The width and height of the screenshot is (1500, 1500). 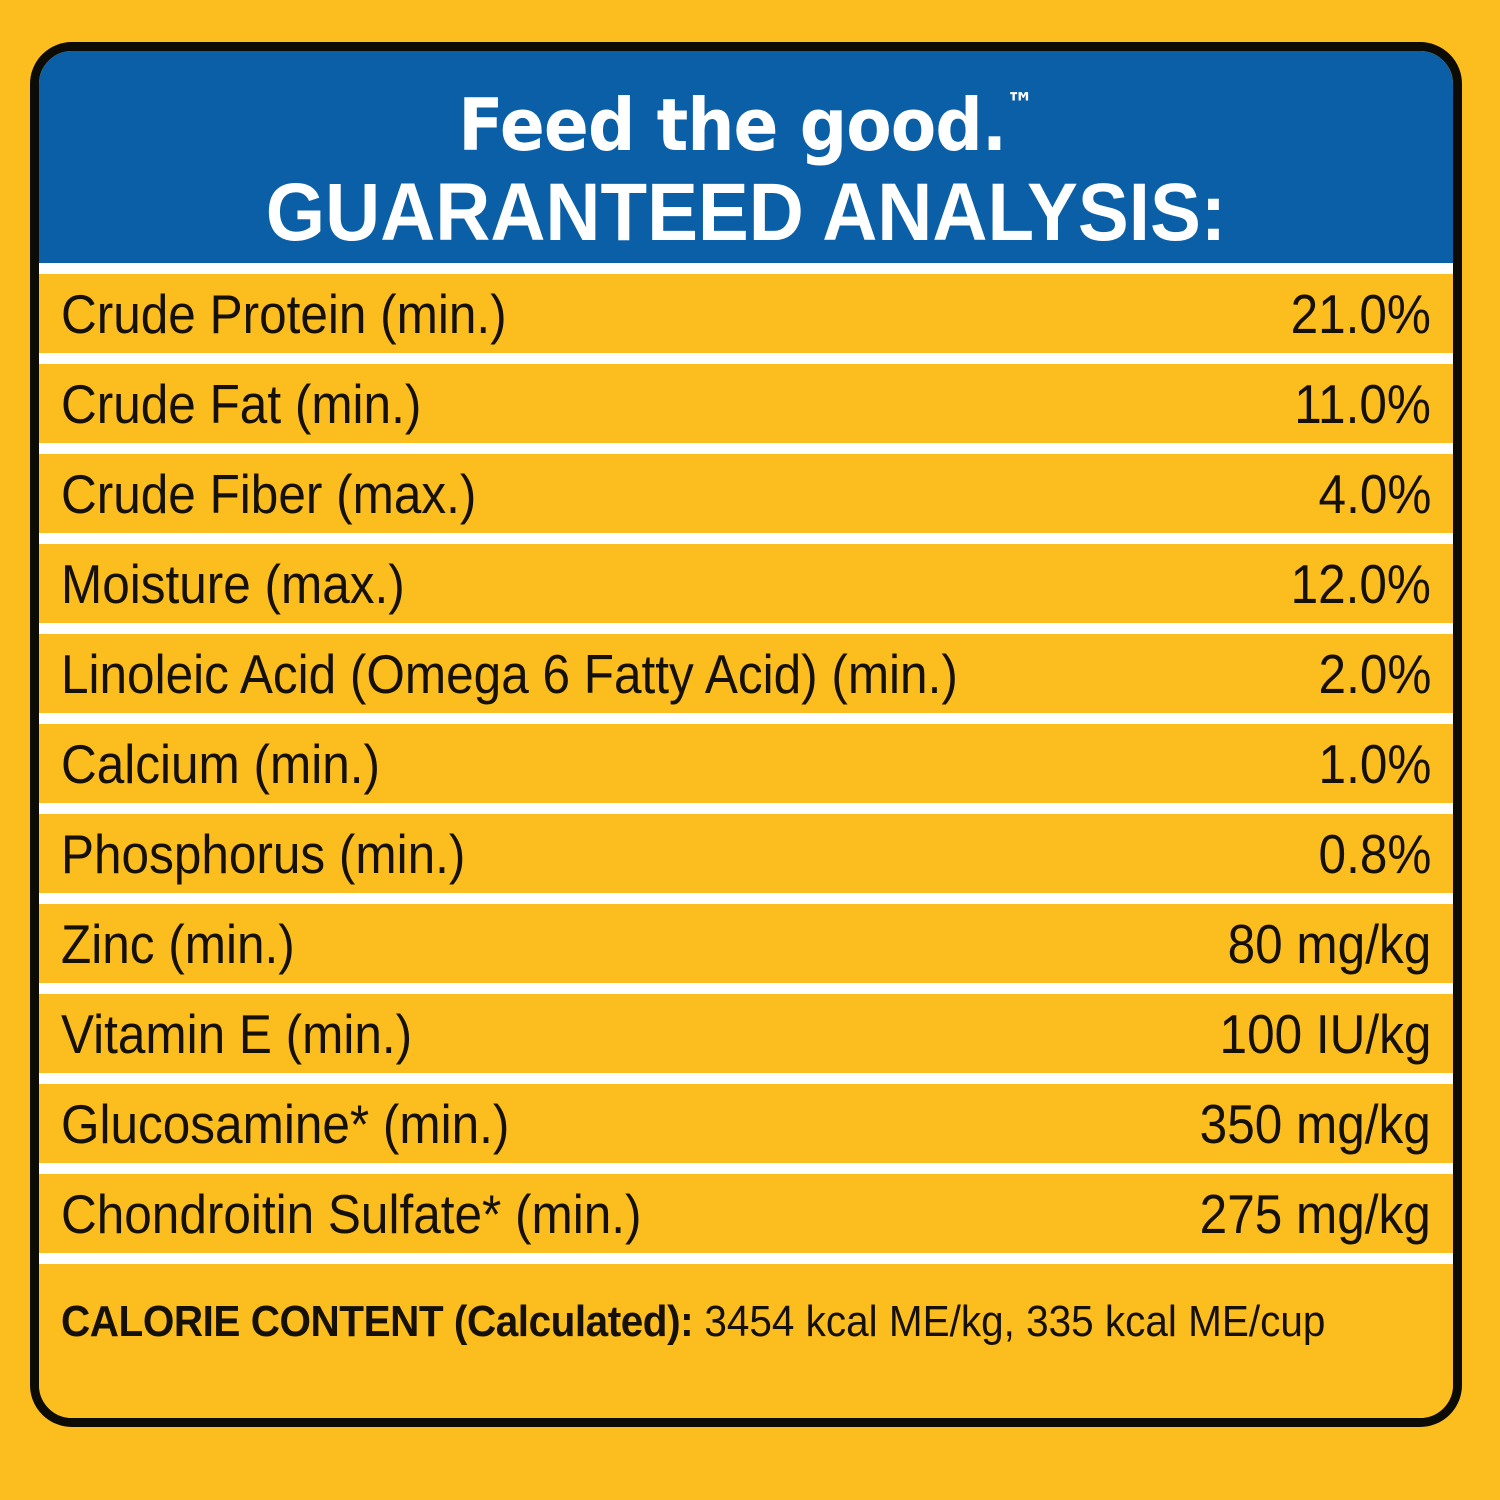 I want to click on nutrient-value: 80 mg/kg, so click(x=1329, y=943).